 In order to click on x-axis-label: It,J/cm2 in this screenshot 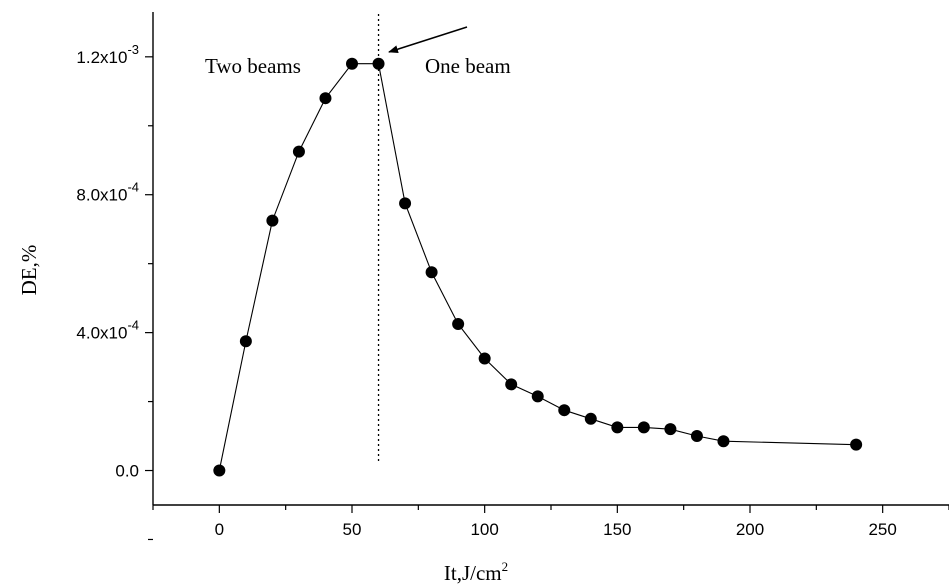, I will do `click(476, 572)`.